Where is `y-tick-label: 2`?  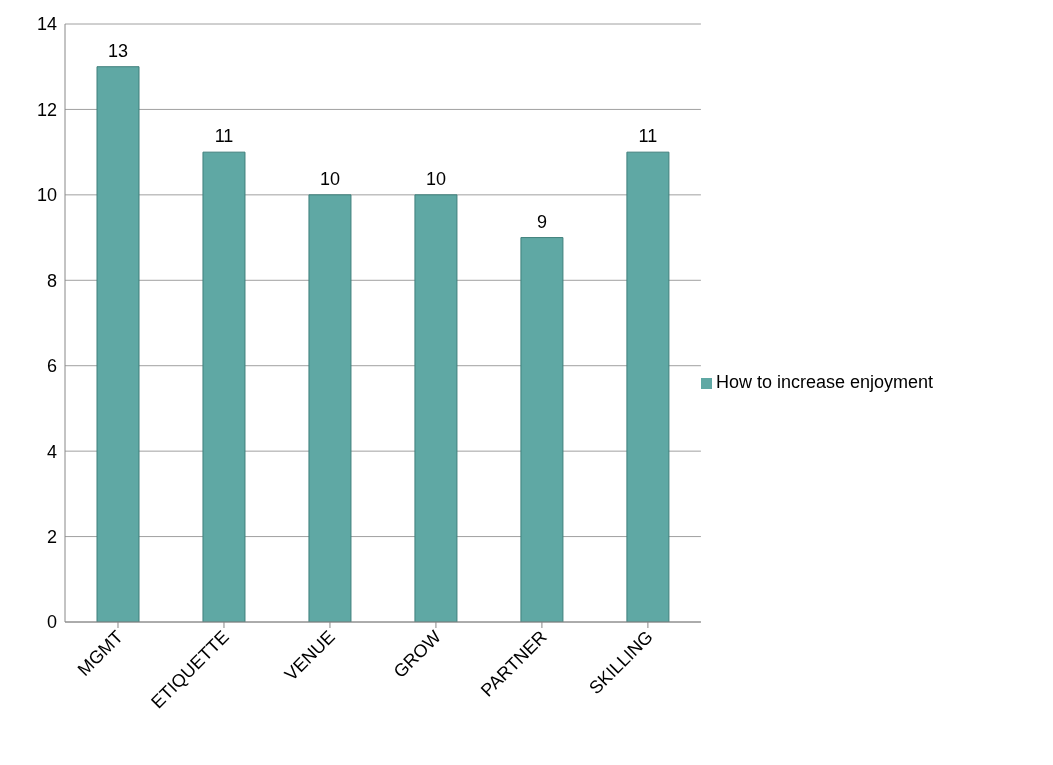
y-tick-label: 2 is located at coordinates (51, 536).